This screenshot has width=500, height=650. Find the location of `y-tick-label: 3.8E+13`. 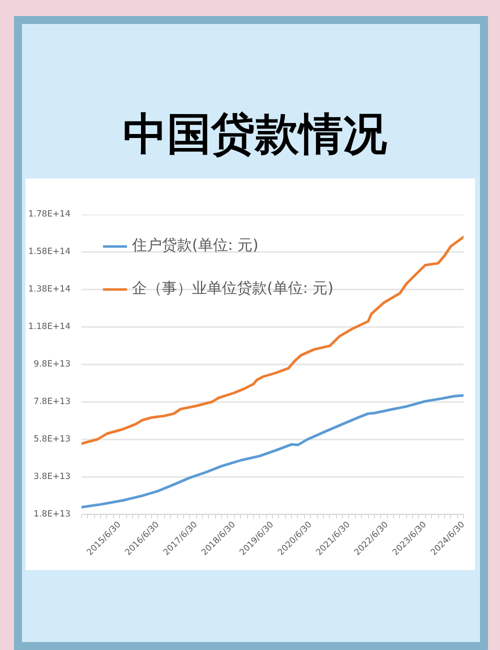

y-tick-label: 3.8E+13 is located at coordinates (52, 477).